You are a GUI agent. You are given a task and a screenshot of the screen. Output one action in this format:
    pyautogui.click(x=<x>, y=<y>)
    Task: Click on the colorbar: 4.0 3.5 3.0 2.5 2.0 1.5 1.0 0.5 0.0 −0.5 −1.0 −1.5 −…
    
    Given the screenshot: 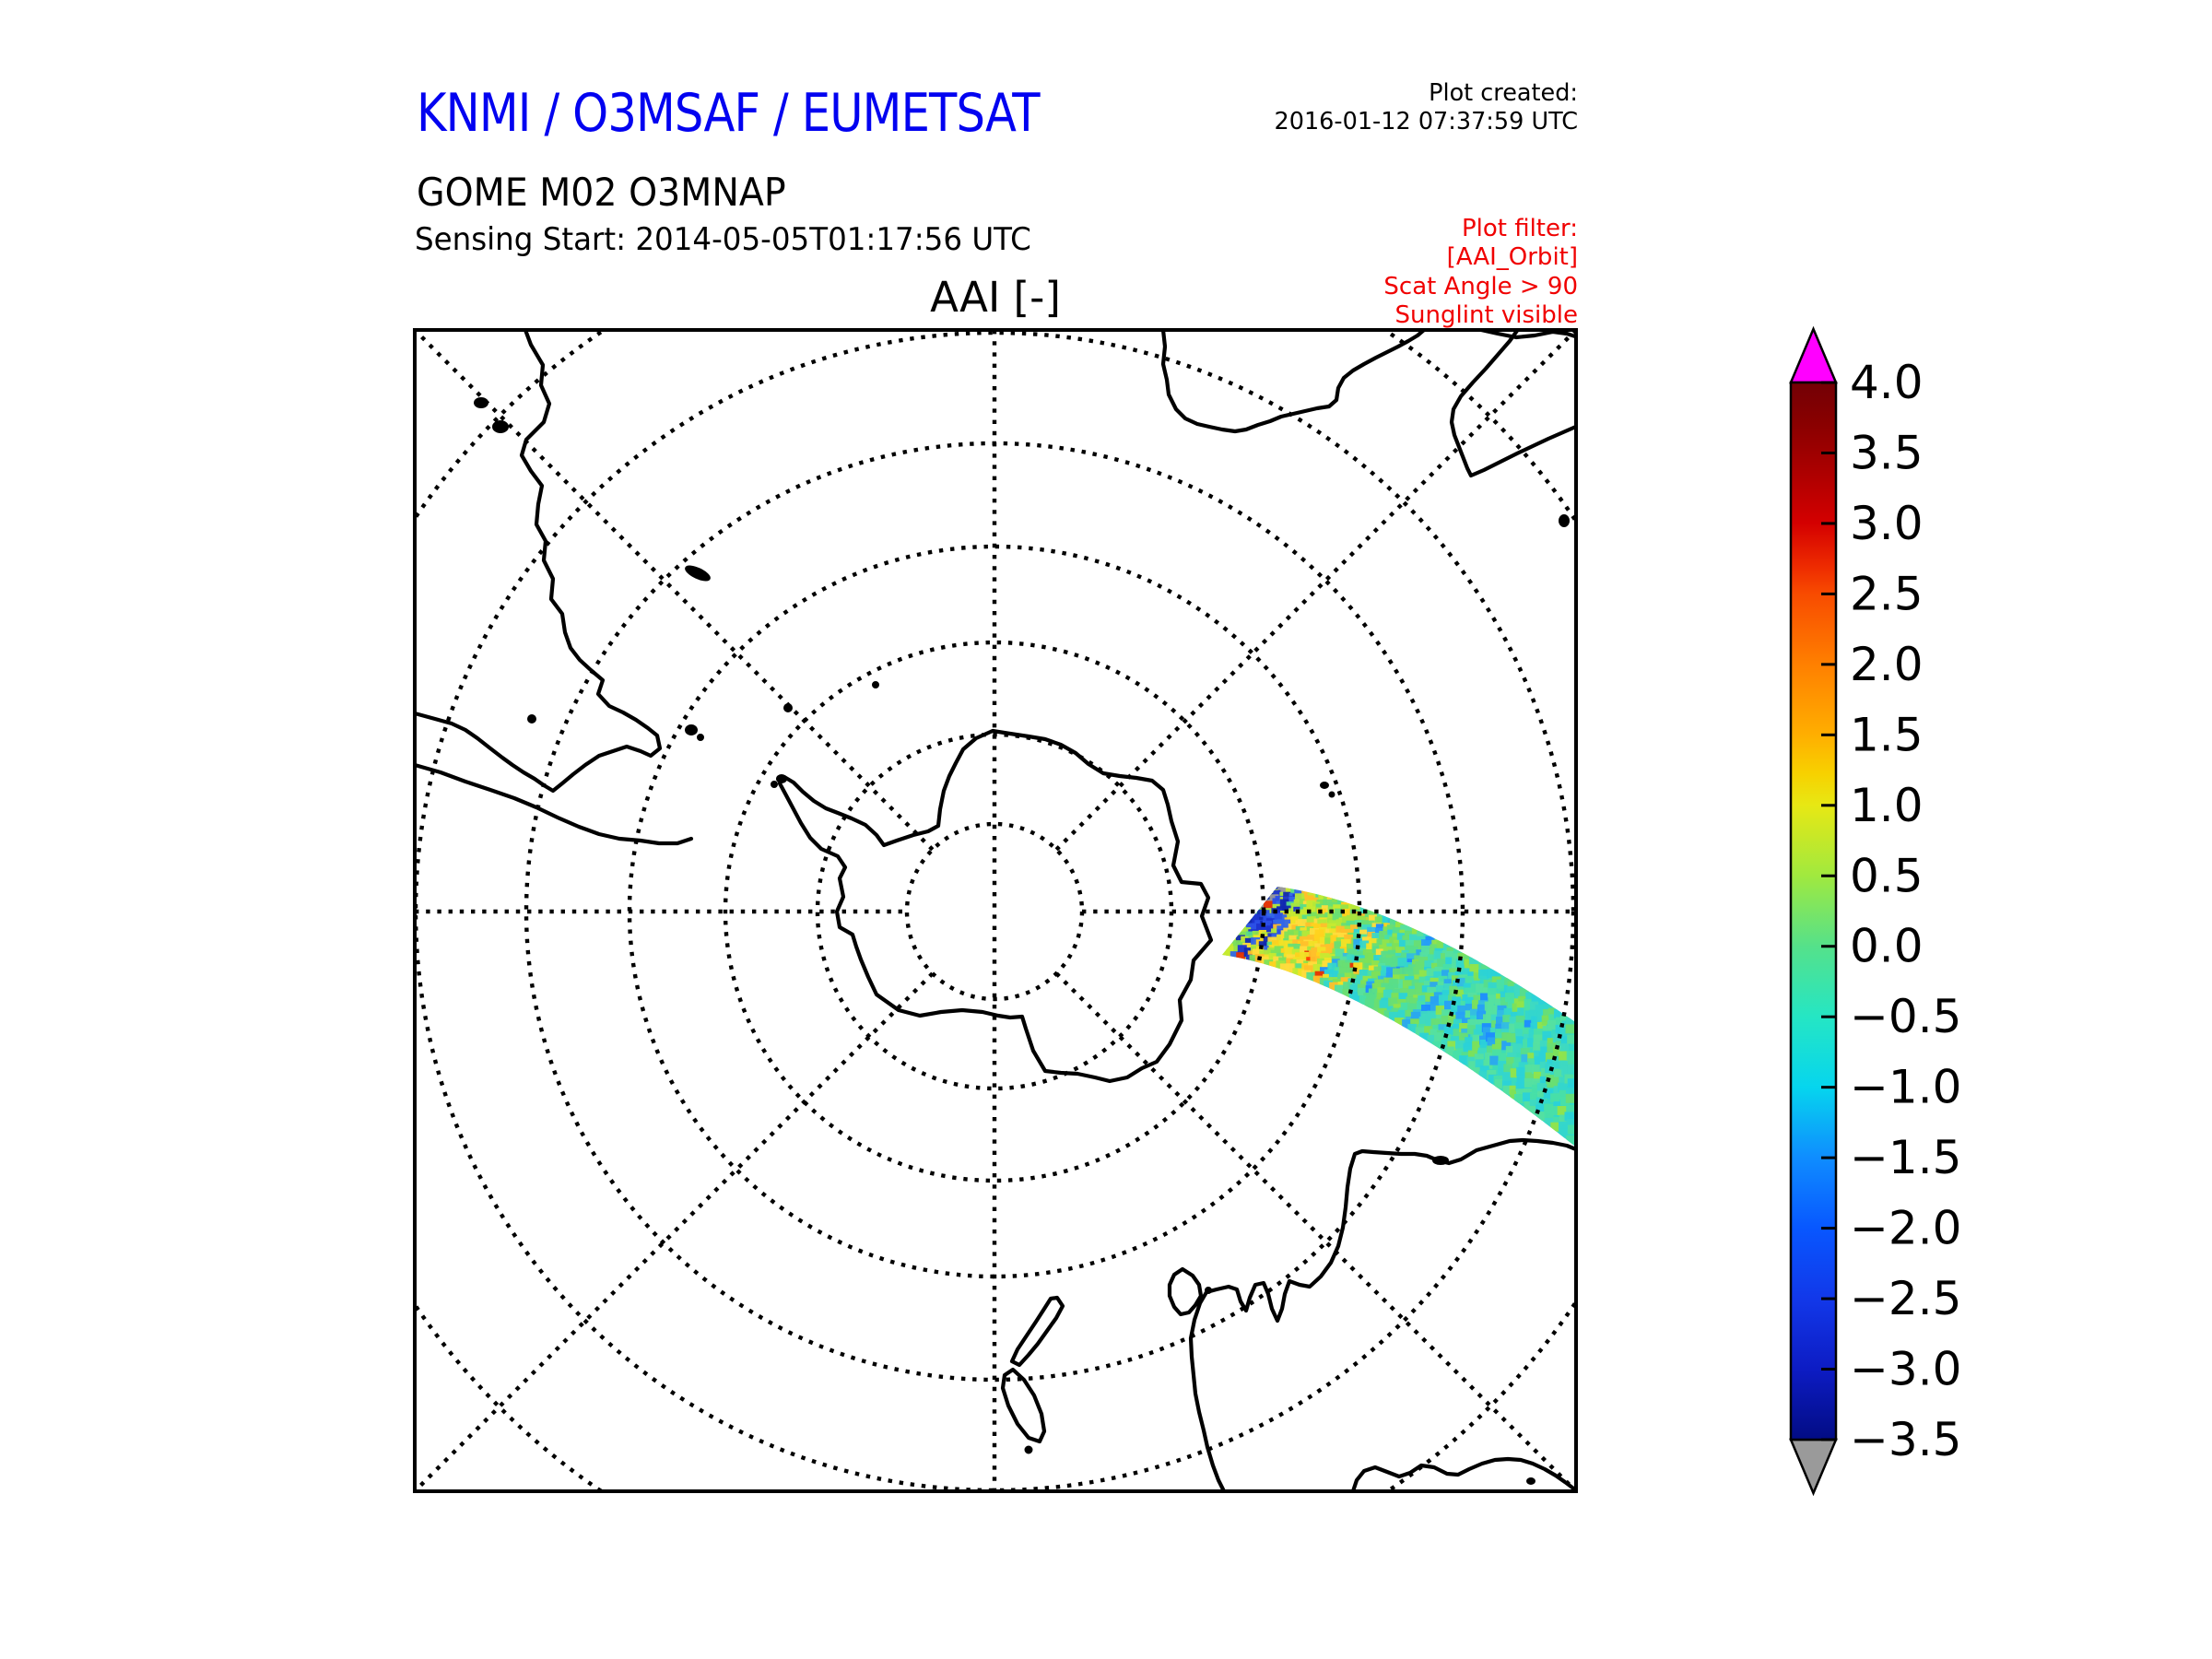 What is the action you would take?
    pyautogui.click(x=1875, y=911)
    